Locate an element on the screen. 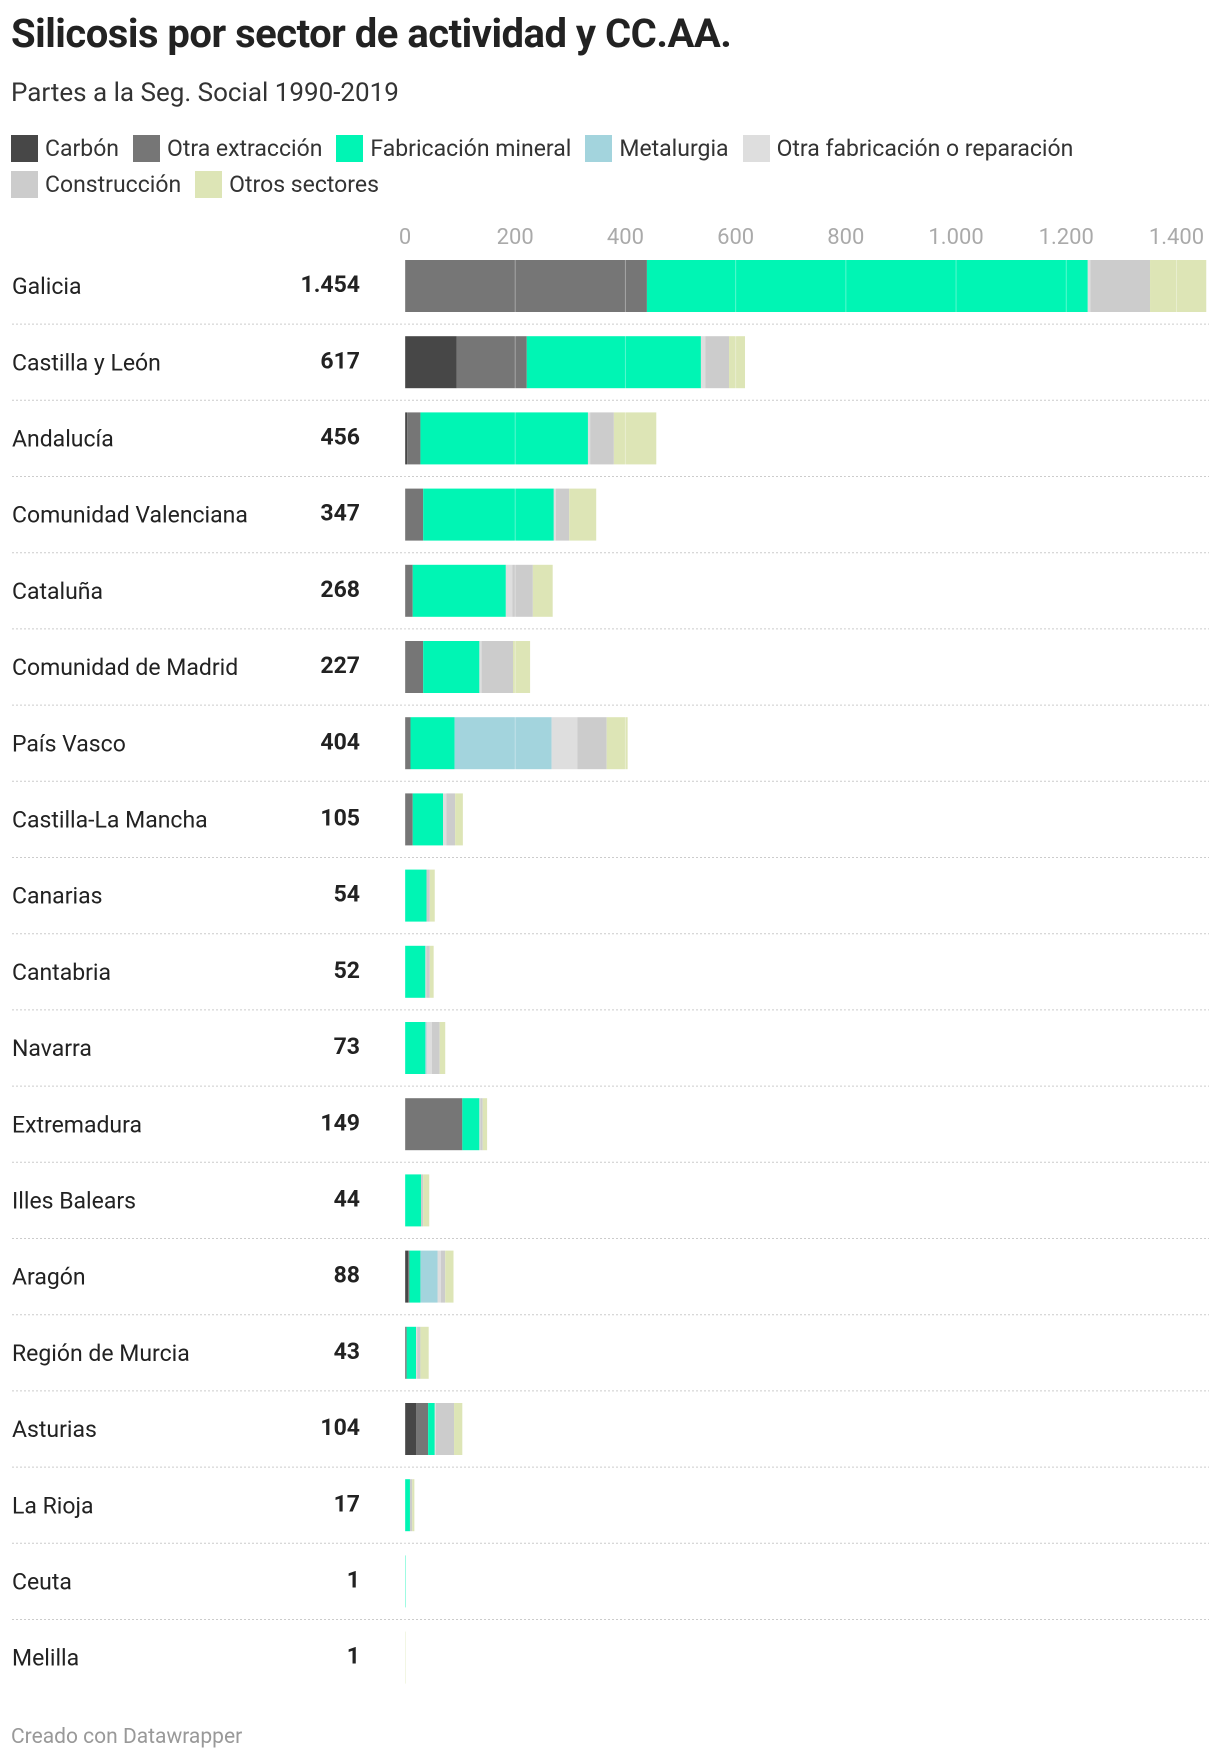 This screenshot has width=1220, height=1762. legend-item: Metalurgia is located at coordinates (657, 148).